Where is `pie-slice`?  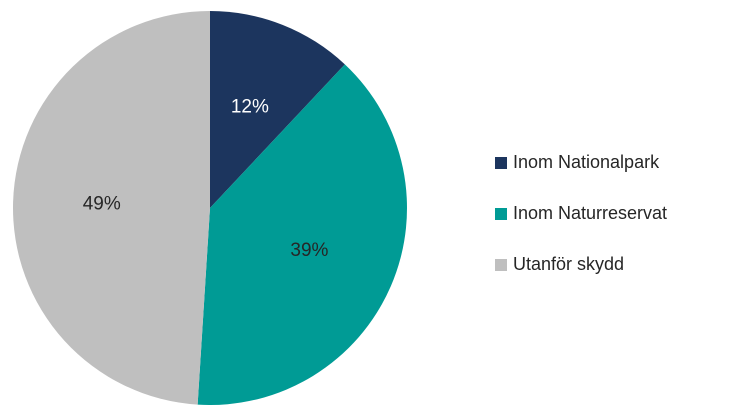 pie-slice is located at coordinates (277, 109).